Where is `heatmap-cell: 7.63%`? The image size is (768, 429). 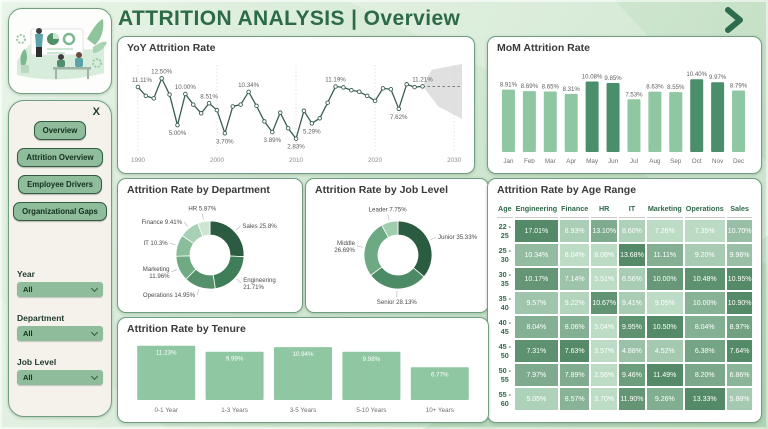 heatmap-cell: 7.63% is located at coordinates (575, 351).